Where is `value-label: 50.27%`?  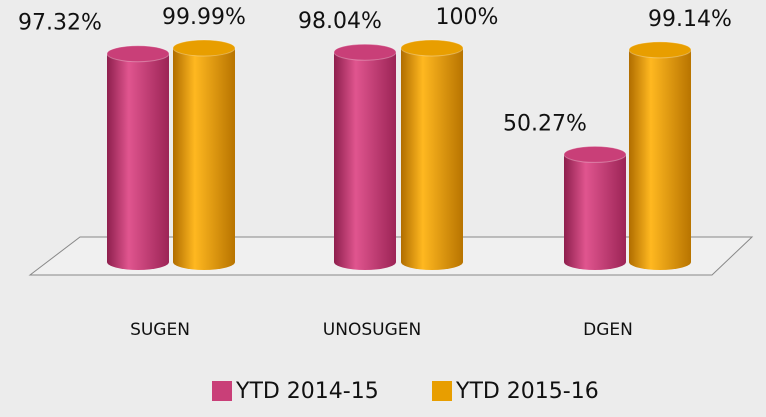
value-label: 50.27% is located at coordinates (545, 123).